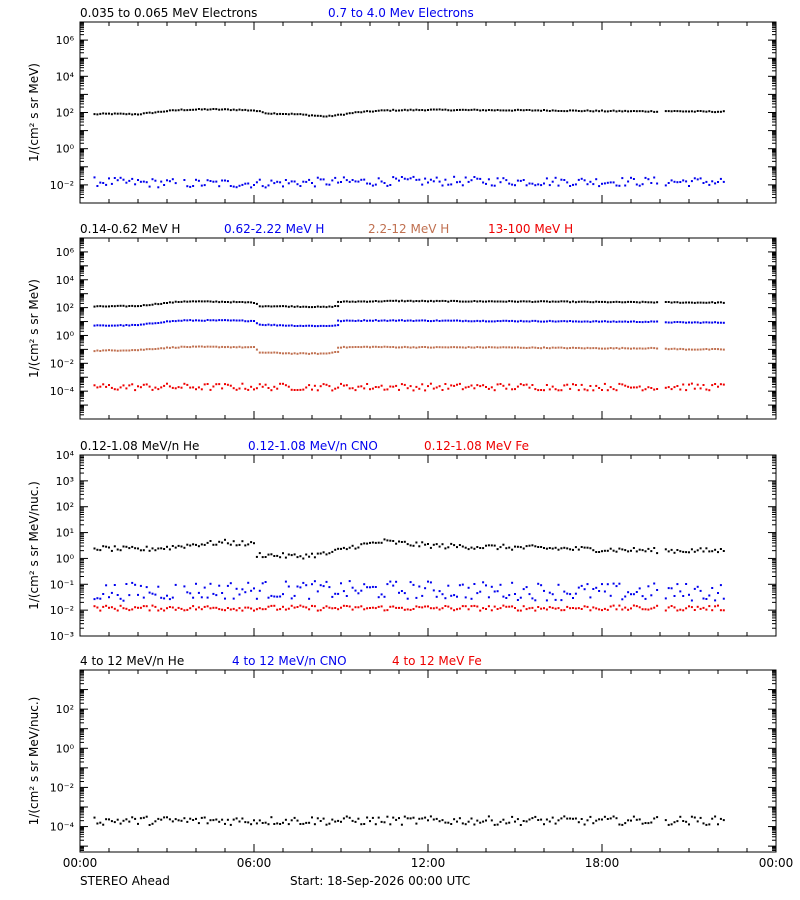 The image size is (800, 900). What do you see at coordinates (125, 881) in the screenshot?
I see `spacecraft-label: STEREO Ahead` at bounding box center [125, 881].